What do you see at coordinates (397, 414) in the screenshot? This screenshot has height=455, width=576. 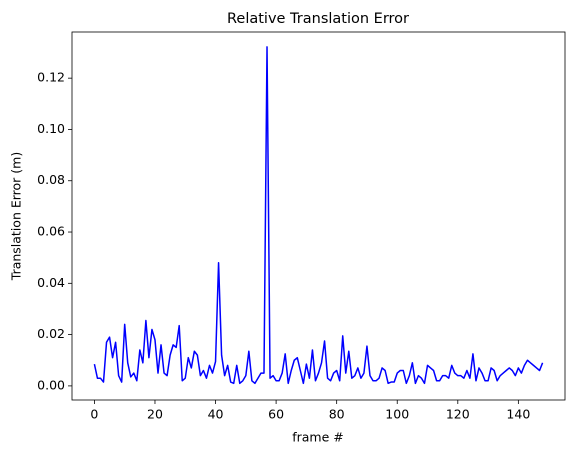 I see `x-tick-label: 100` at bounding box center [397, 414].